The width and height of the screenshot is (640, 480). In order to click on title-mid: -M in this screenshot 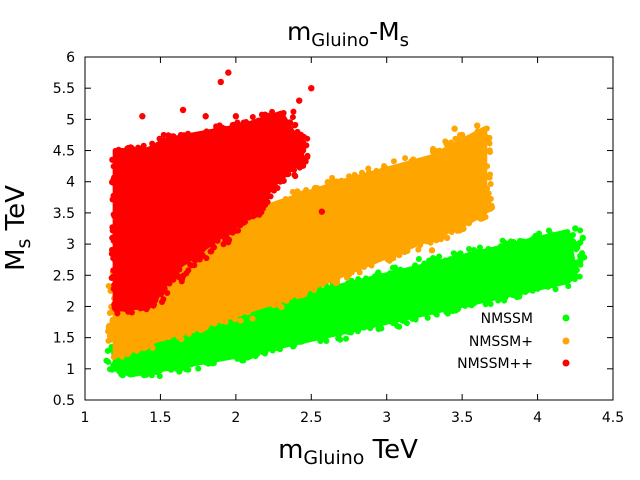, I will do `click(384, 31)`.